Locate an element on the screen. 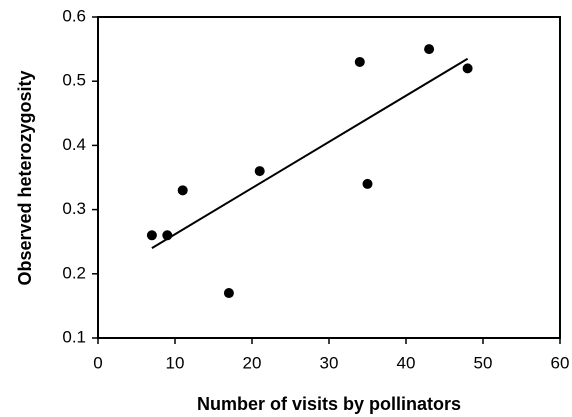 Image resolution: width=572 pixels, height=417 pixels. x-tick-label: 40 is located at coordinates (406, 362).